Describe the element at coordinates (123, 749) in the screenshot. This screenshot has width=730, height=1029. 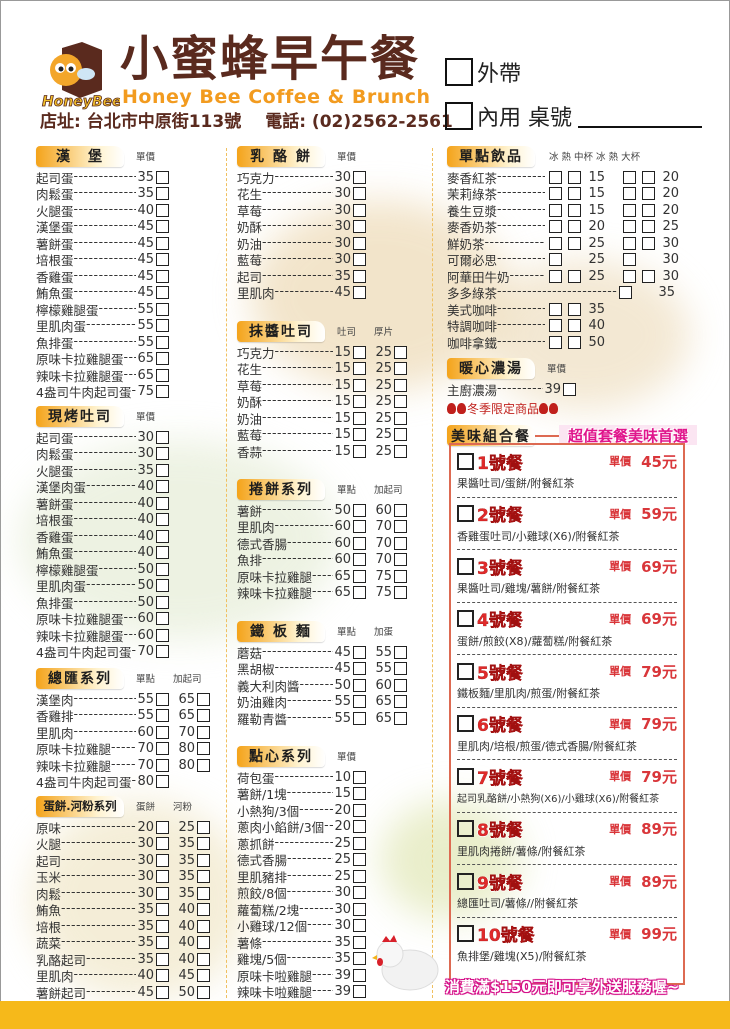
I see `menu-item: 原味卡拉雞腿 70 80` at that location.